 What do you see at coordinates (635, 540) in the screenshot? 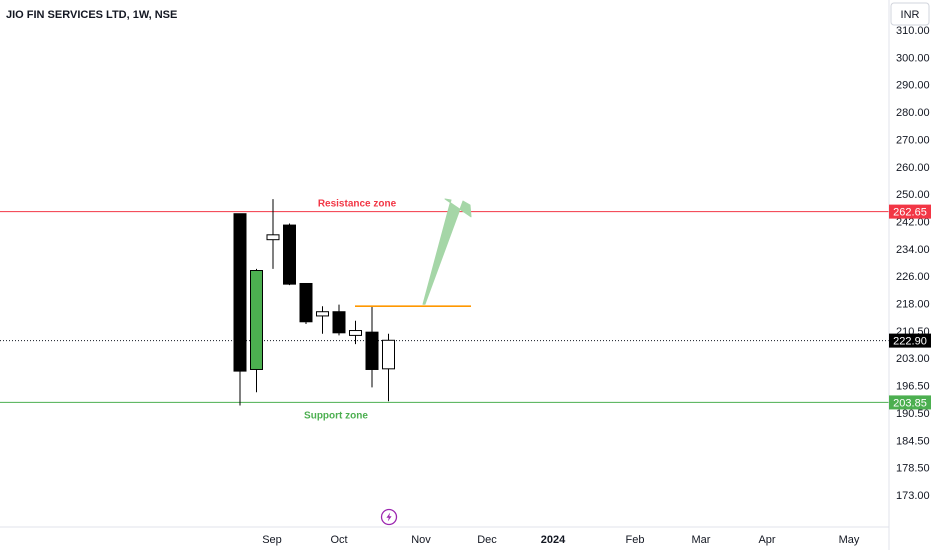
I see `time-axis-tick: Feb` at bounding box center [635, 540].